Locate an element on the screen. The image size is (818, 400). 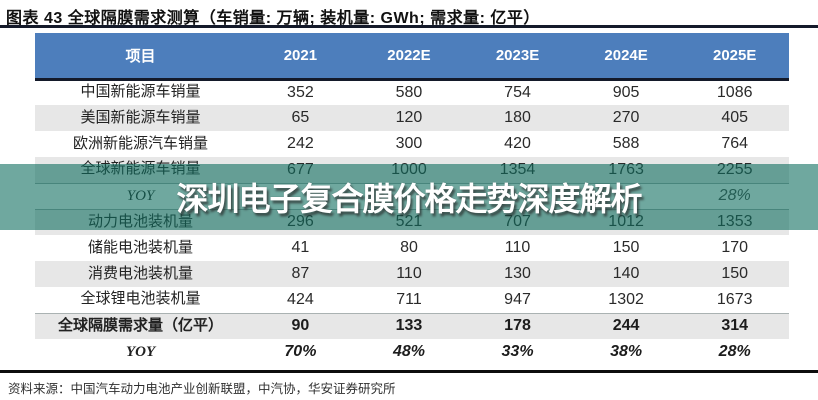
row-label: 储能电池装机量 is located at coordinates (141, 247).